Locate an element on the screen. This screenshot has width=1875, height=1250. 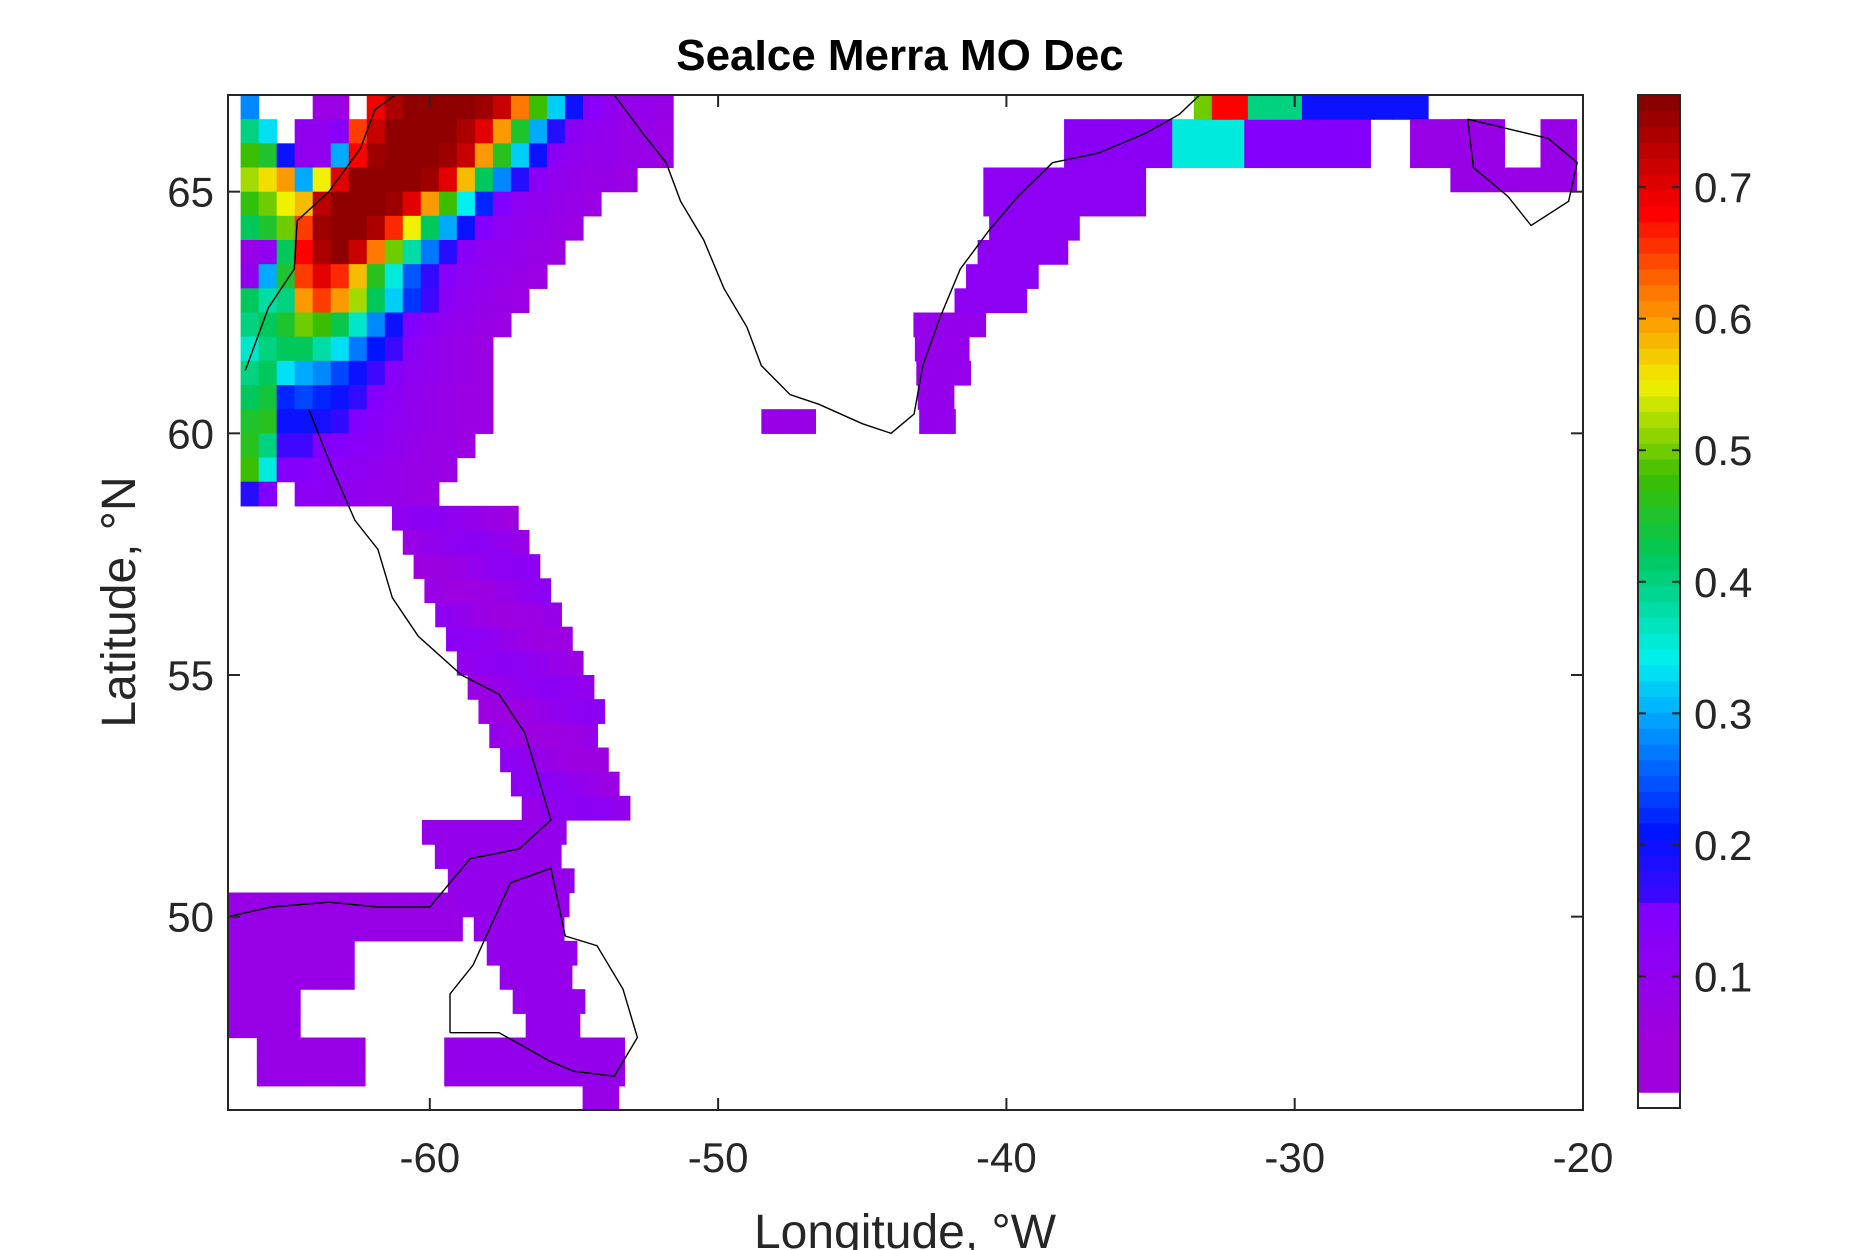
y-tick-label: 65 is located at coordinates (190, 192).